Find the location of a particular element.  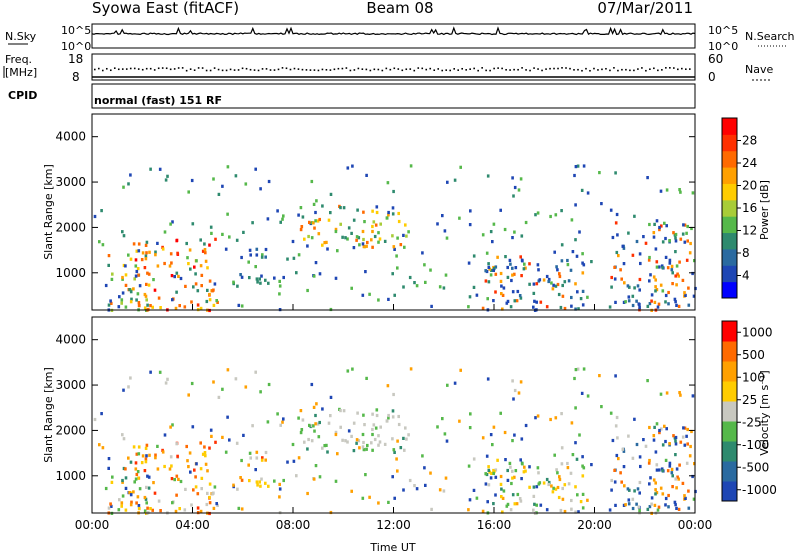

y-tick-label: 1000 is located at coordinates (70, 273).